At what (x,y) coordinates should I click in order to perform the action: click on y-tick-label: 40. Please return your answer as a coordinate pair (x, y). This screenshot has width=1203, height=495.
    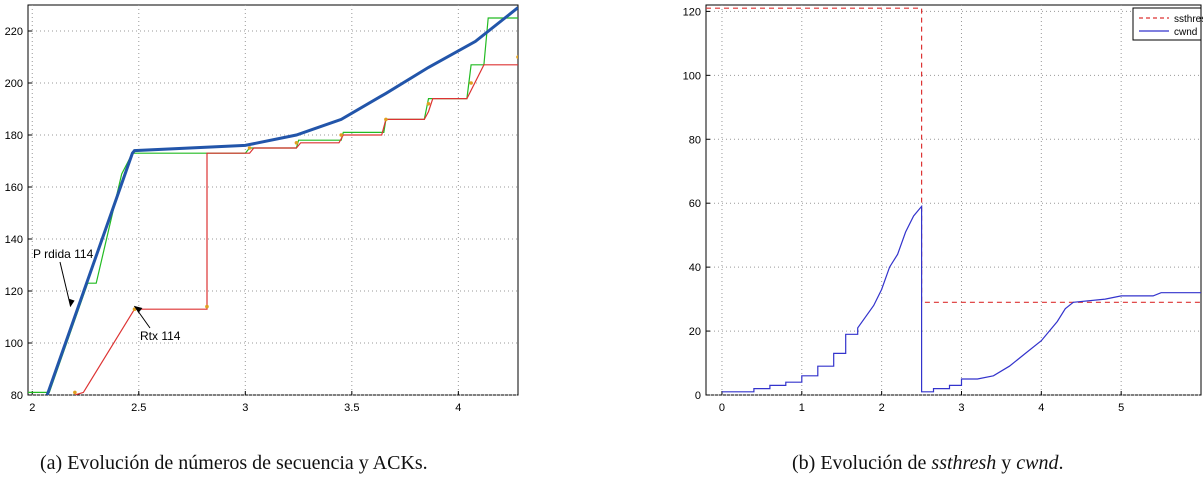
    Looking at the image, I should click on (695, 268).